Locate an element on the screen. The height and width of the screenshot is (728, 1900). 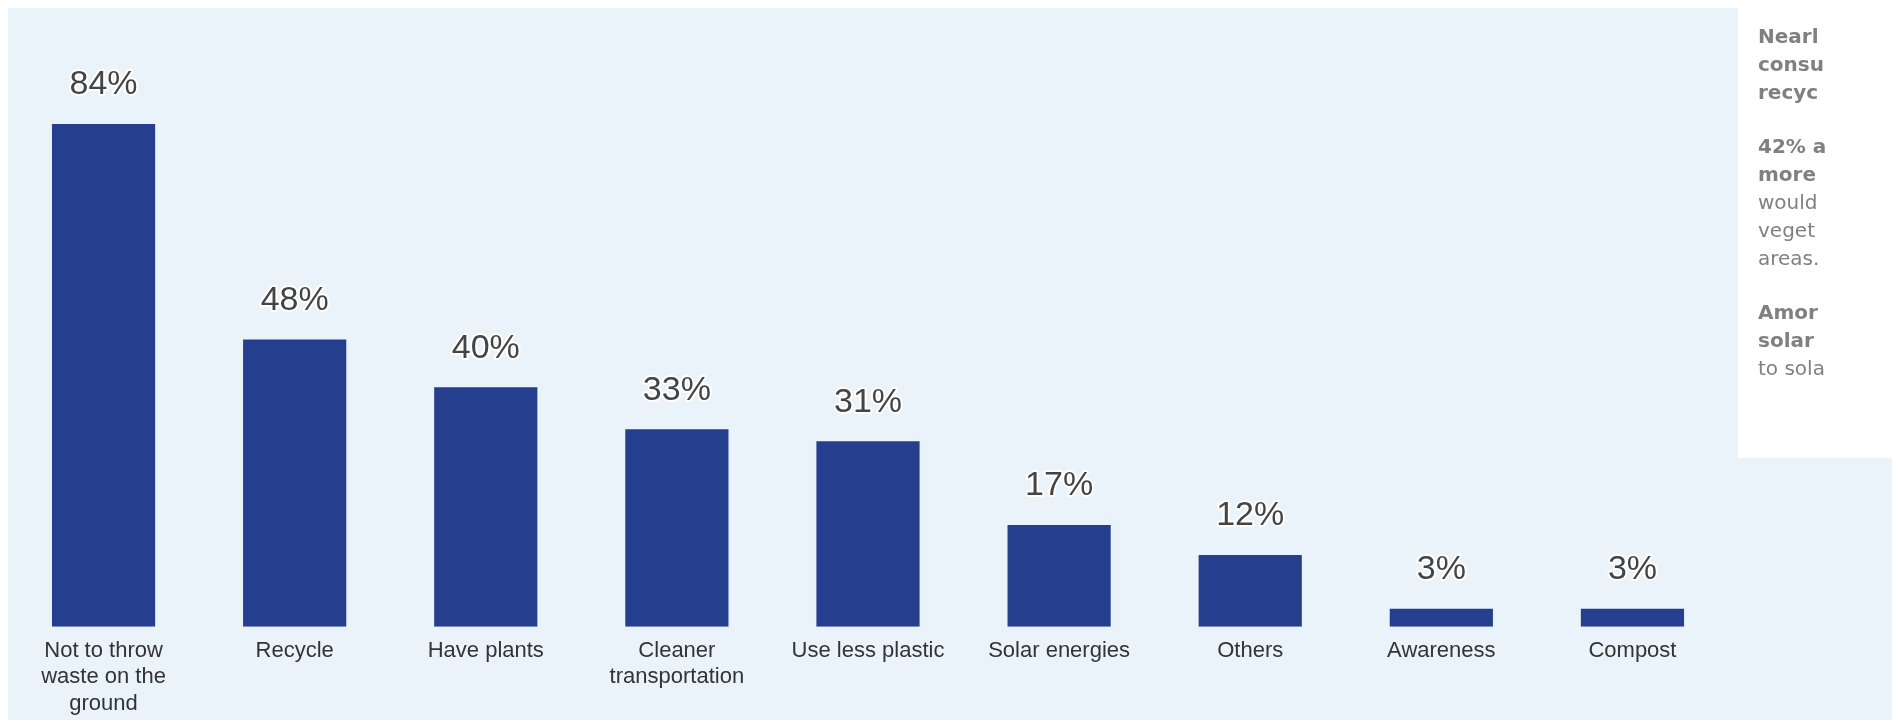
data-label: 40% is located at coordinates (485, 345).